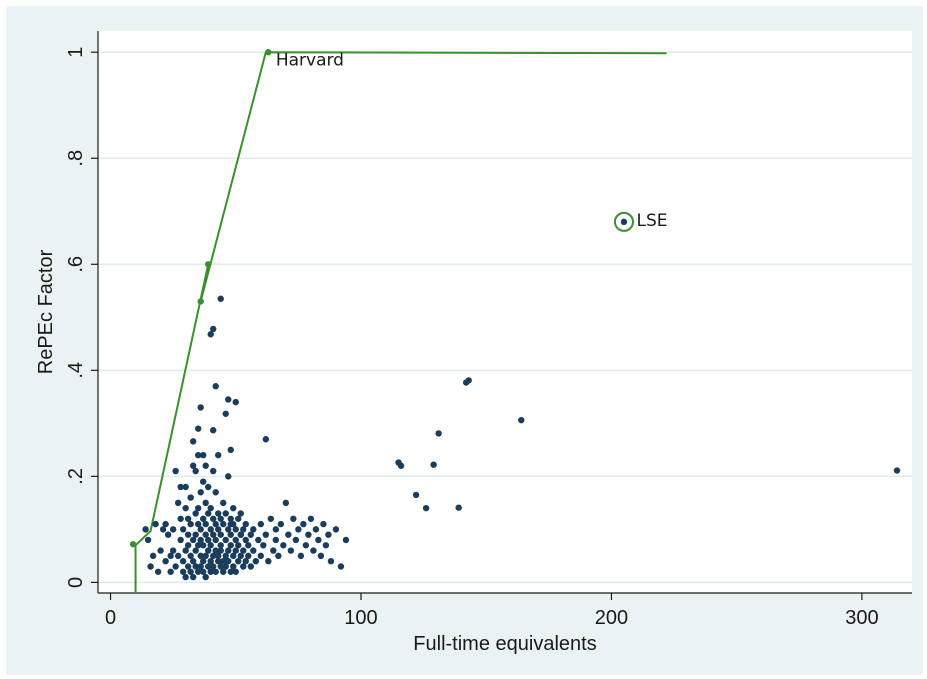 This screenshot has width=927, height=679. What do you see at coordinates (46, 311) in the screenshot?
I see `y-axis-title: RePEc Factor` at bounding box center [46, 311].